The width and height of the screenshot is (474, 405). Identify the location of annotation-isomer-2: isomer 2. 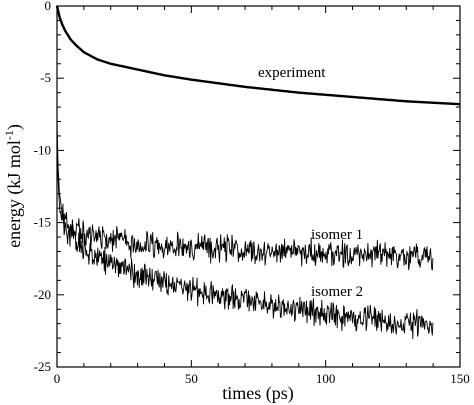
(337, 292).